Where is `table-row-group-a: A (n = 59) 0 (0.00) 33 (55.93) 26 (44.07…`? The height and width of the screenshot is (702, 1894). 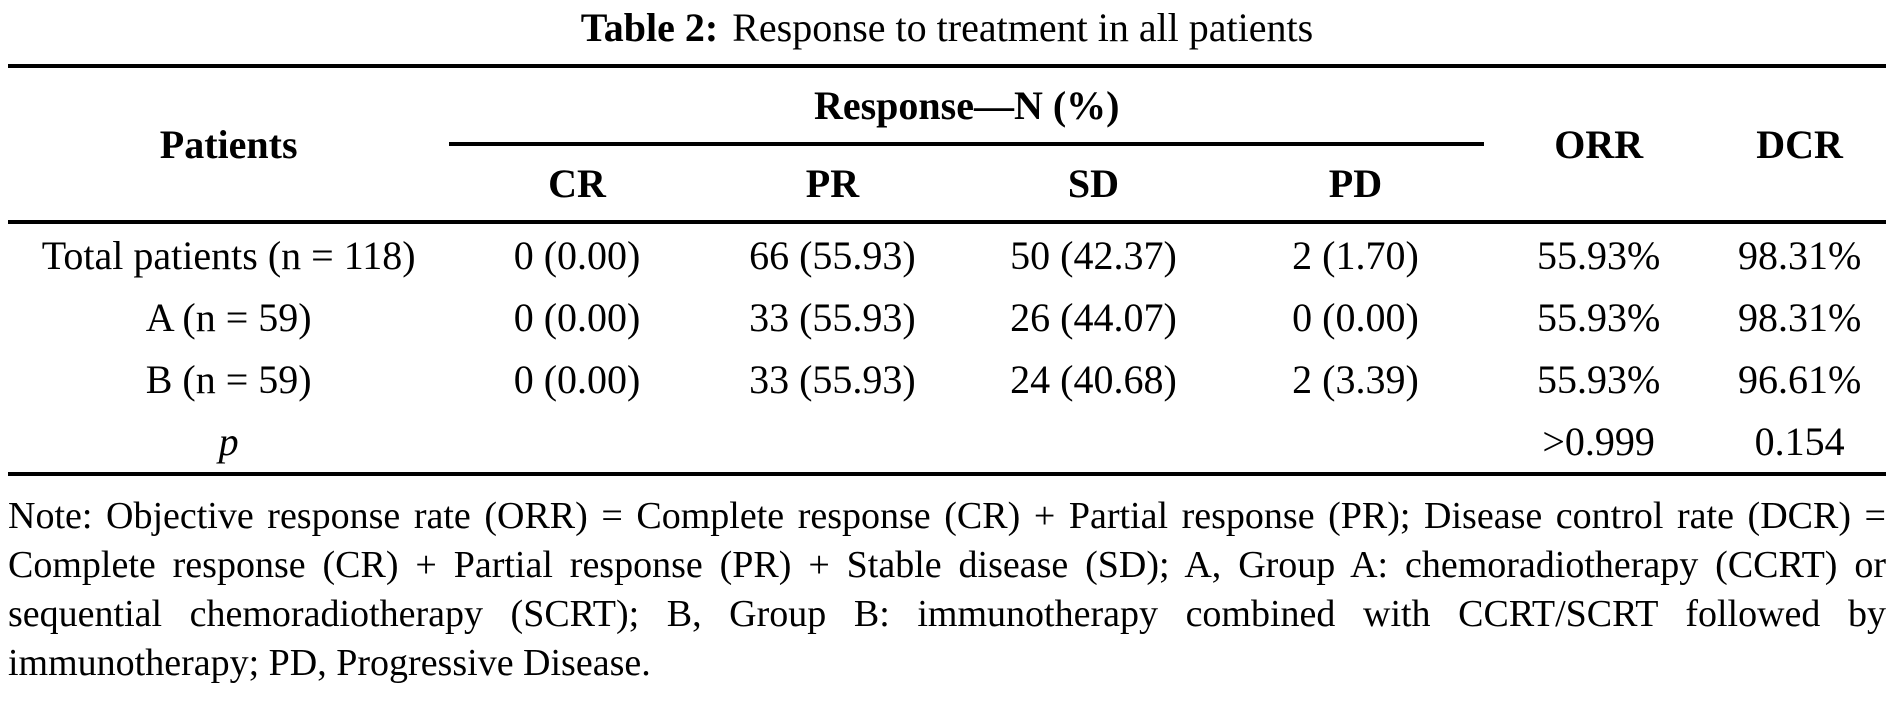 table-row-group-a: A (n = 59) 0 (0.00) 33 (55.93) 26 (44.07… is located at coordinates (947, 317).